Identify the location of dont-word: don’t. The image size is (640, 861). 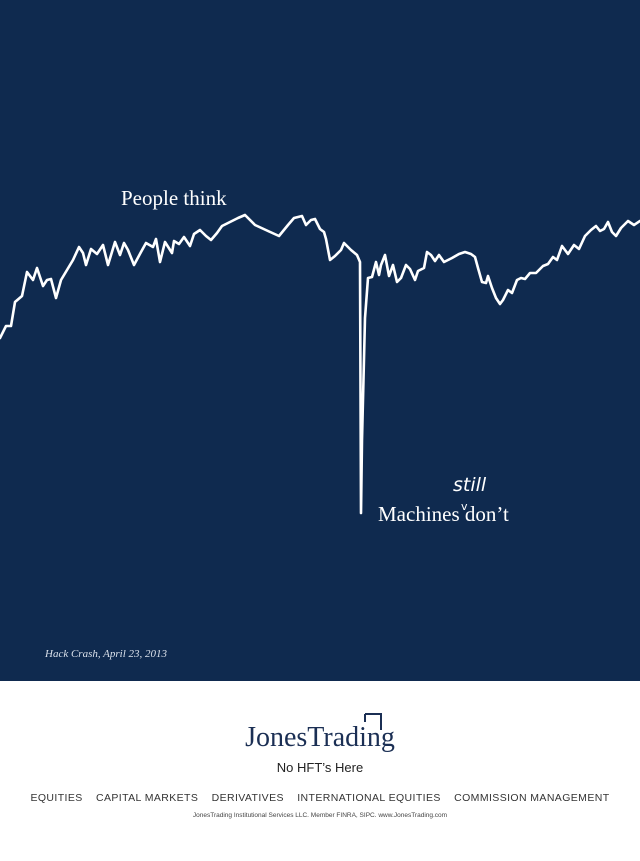
(486, 514).